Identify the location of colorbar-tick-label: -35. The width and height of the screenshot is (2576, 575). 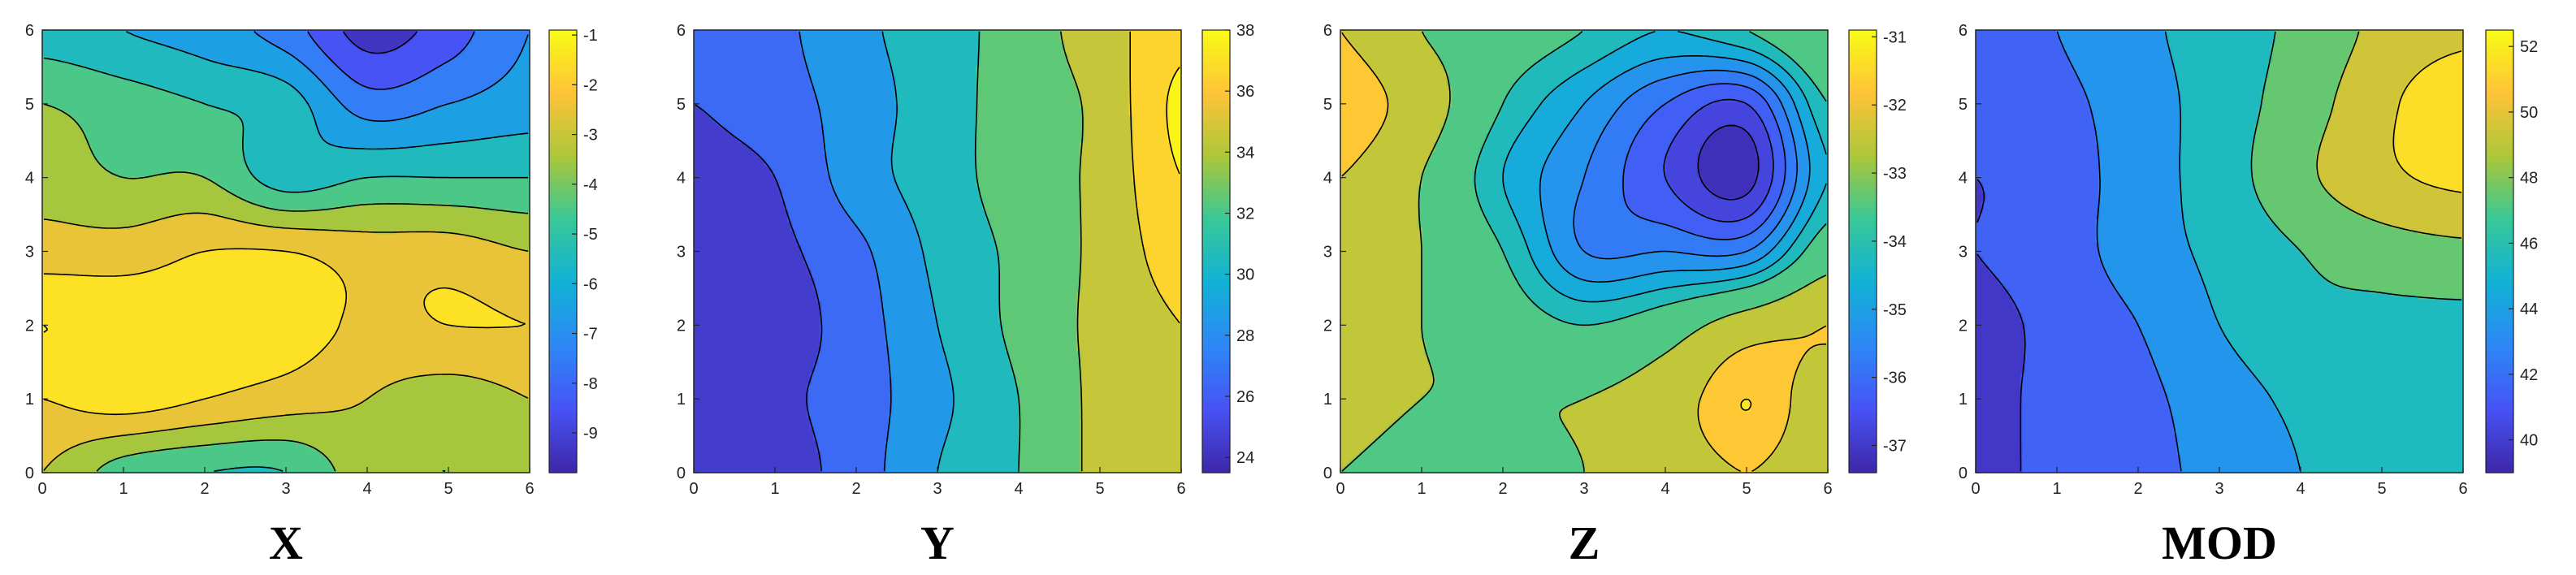
(1895, 310).